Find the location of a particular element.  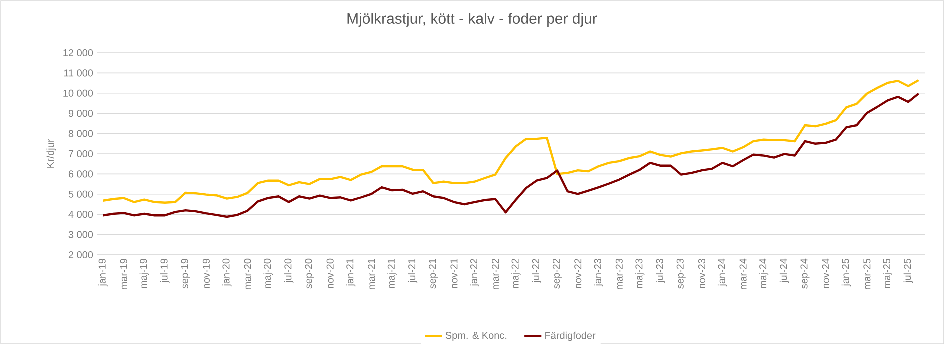

x-tick-label: jan-24 is located at coordinates (723, 272).